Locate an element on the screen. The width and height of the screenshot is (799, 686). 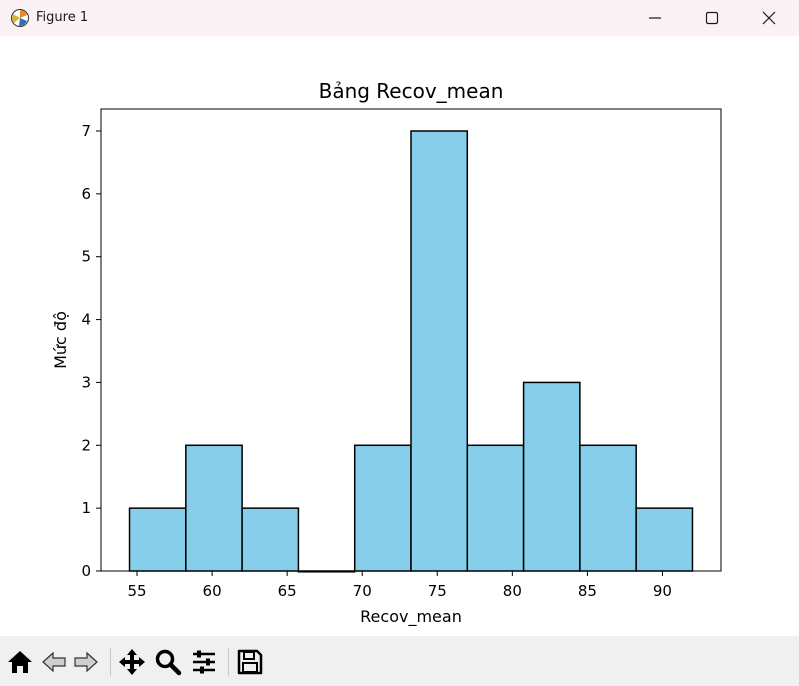
forward-icon is located at coordinates (86, 662).